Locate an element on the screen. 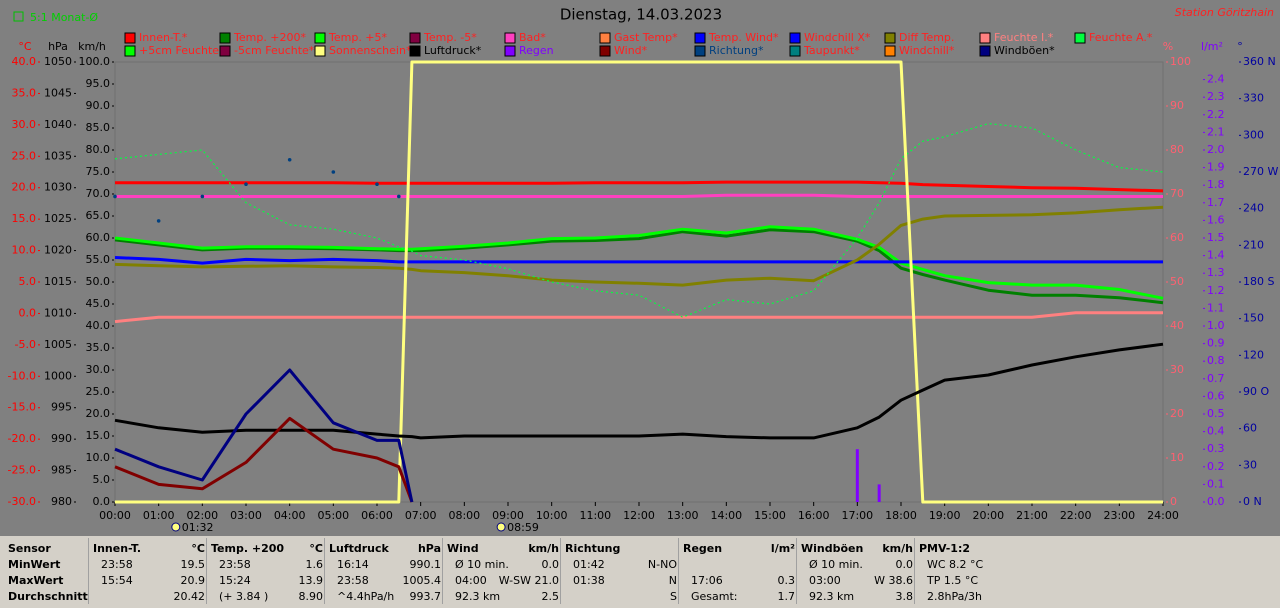 The image size is (1280, 608). y-tick-label: 1.4 is located at coordinates (1216, 255).